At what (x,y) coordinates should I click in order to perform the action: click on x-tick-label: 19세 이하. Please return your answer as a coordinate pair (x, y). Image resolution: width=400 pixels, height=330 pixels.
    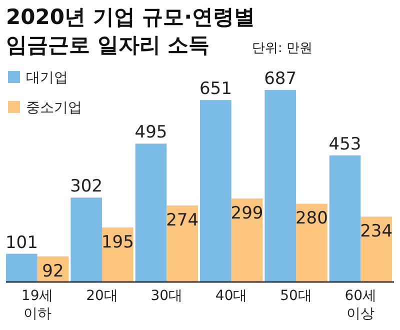
    Looking at the image, I should click on (37, 305).